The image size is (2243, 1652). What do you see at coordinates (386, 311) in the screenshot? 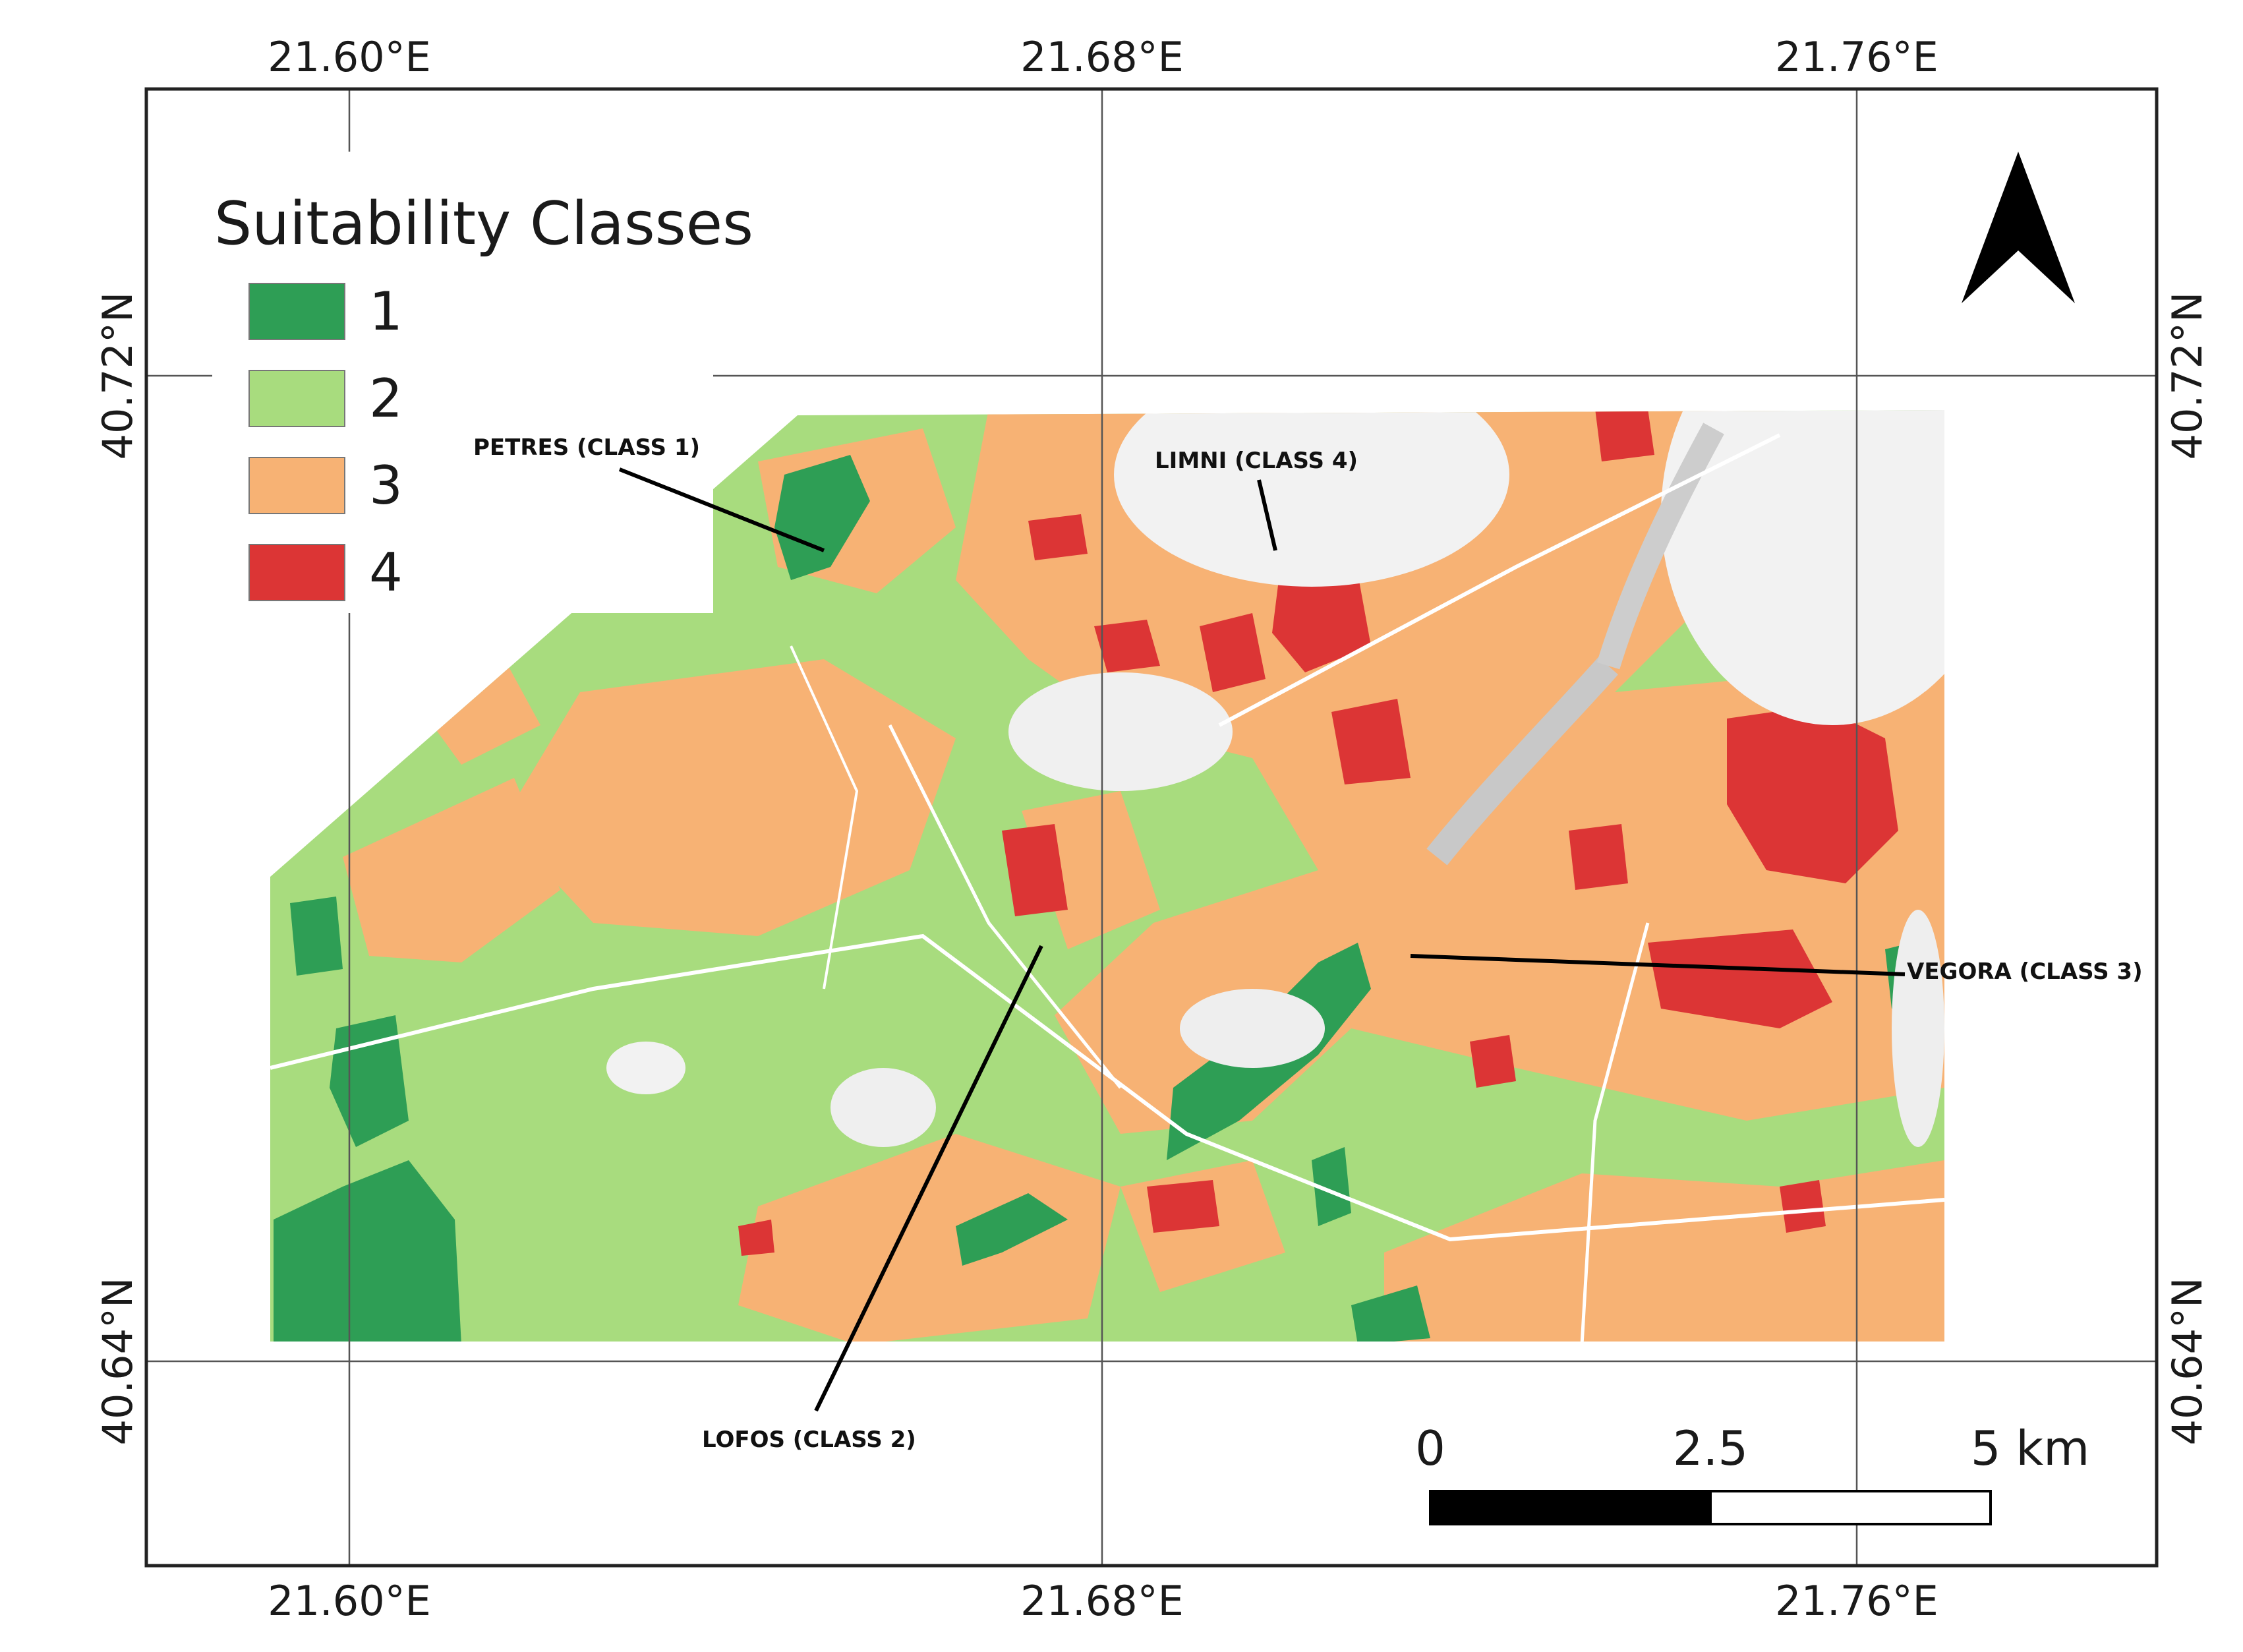
I see `legend-label-1: 1` at bounding box center [386, 311].